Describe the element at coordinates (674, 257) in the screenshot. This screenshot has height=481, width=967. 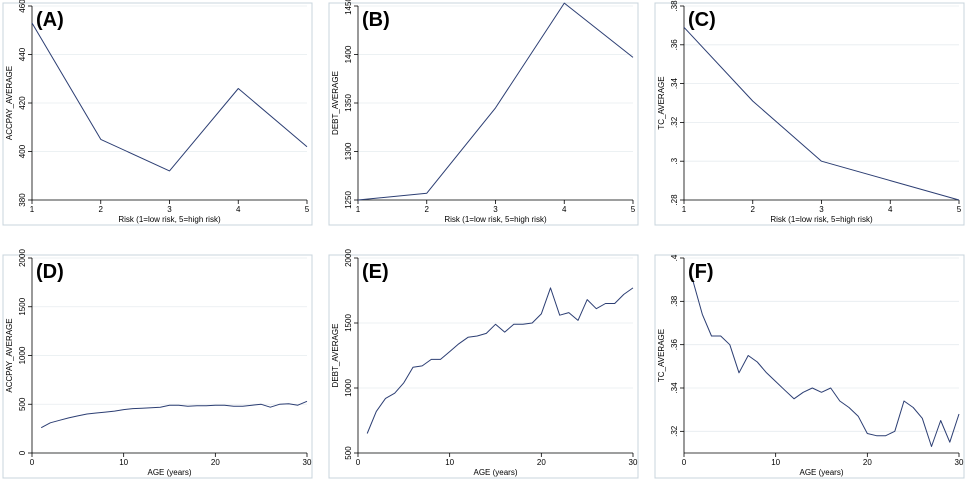
I see `y-tick-label: .4` at that location.